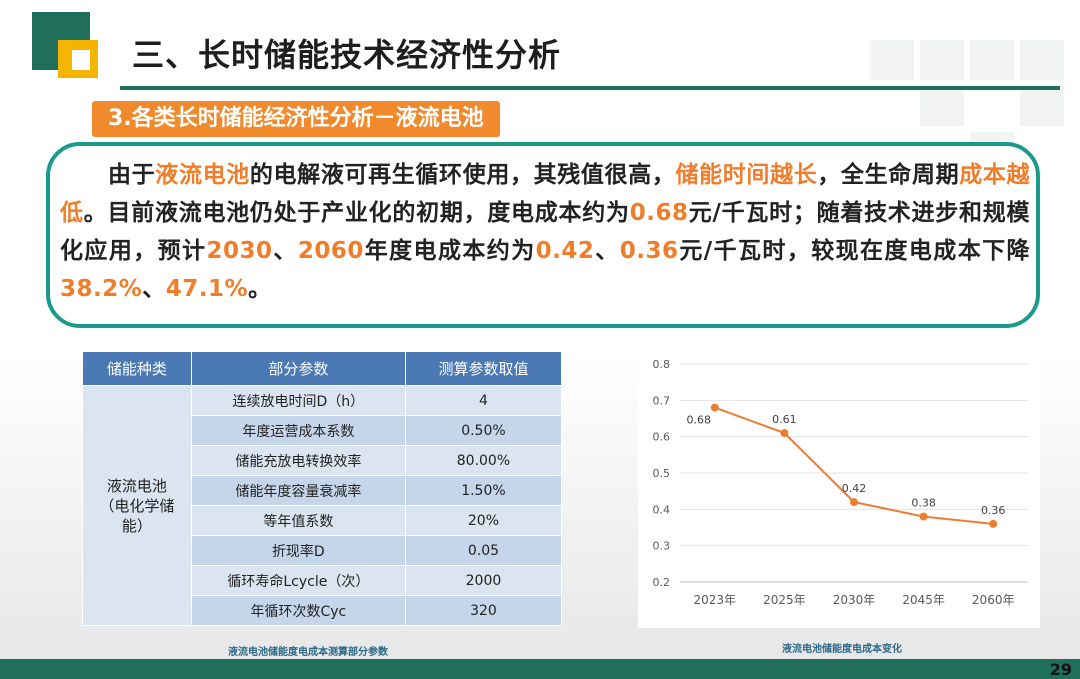 The height and width of the screenshot is (679, 1080). Describe the element at coordinates (207, 289) in the screenshot. I see `highlight-text: 47.1%` at that location.